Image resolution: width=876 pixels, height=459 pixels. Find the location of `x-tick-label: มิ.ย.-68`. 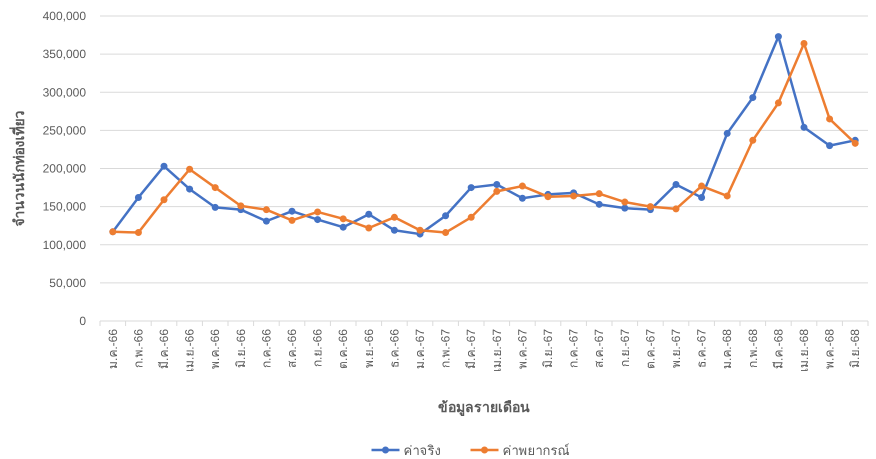

x-tick-label: มิ.ย.-68 is located at coordinates (855, 348).